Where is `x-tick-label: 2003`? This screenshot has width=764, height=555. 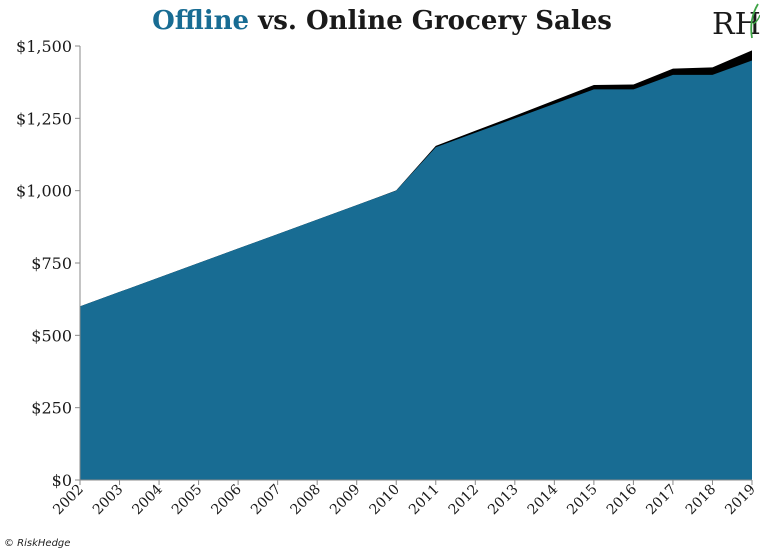 x-tick-label: 2003 is located at coordinates (108, 500).